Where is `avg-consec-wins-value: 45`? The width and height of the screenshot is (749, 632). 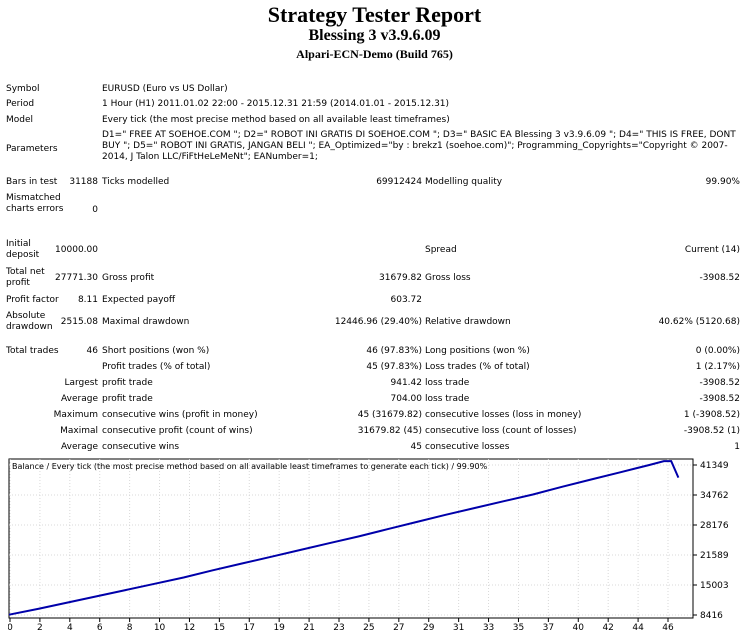 avg-consec-wins-value: 45 is located at coordinates (416, 447).